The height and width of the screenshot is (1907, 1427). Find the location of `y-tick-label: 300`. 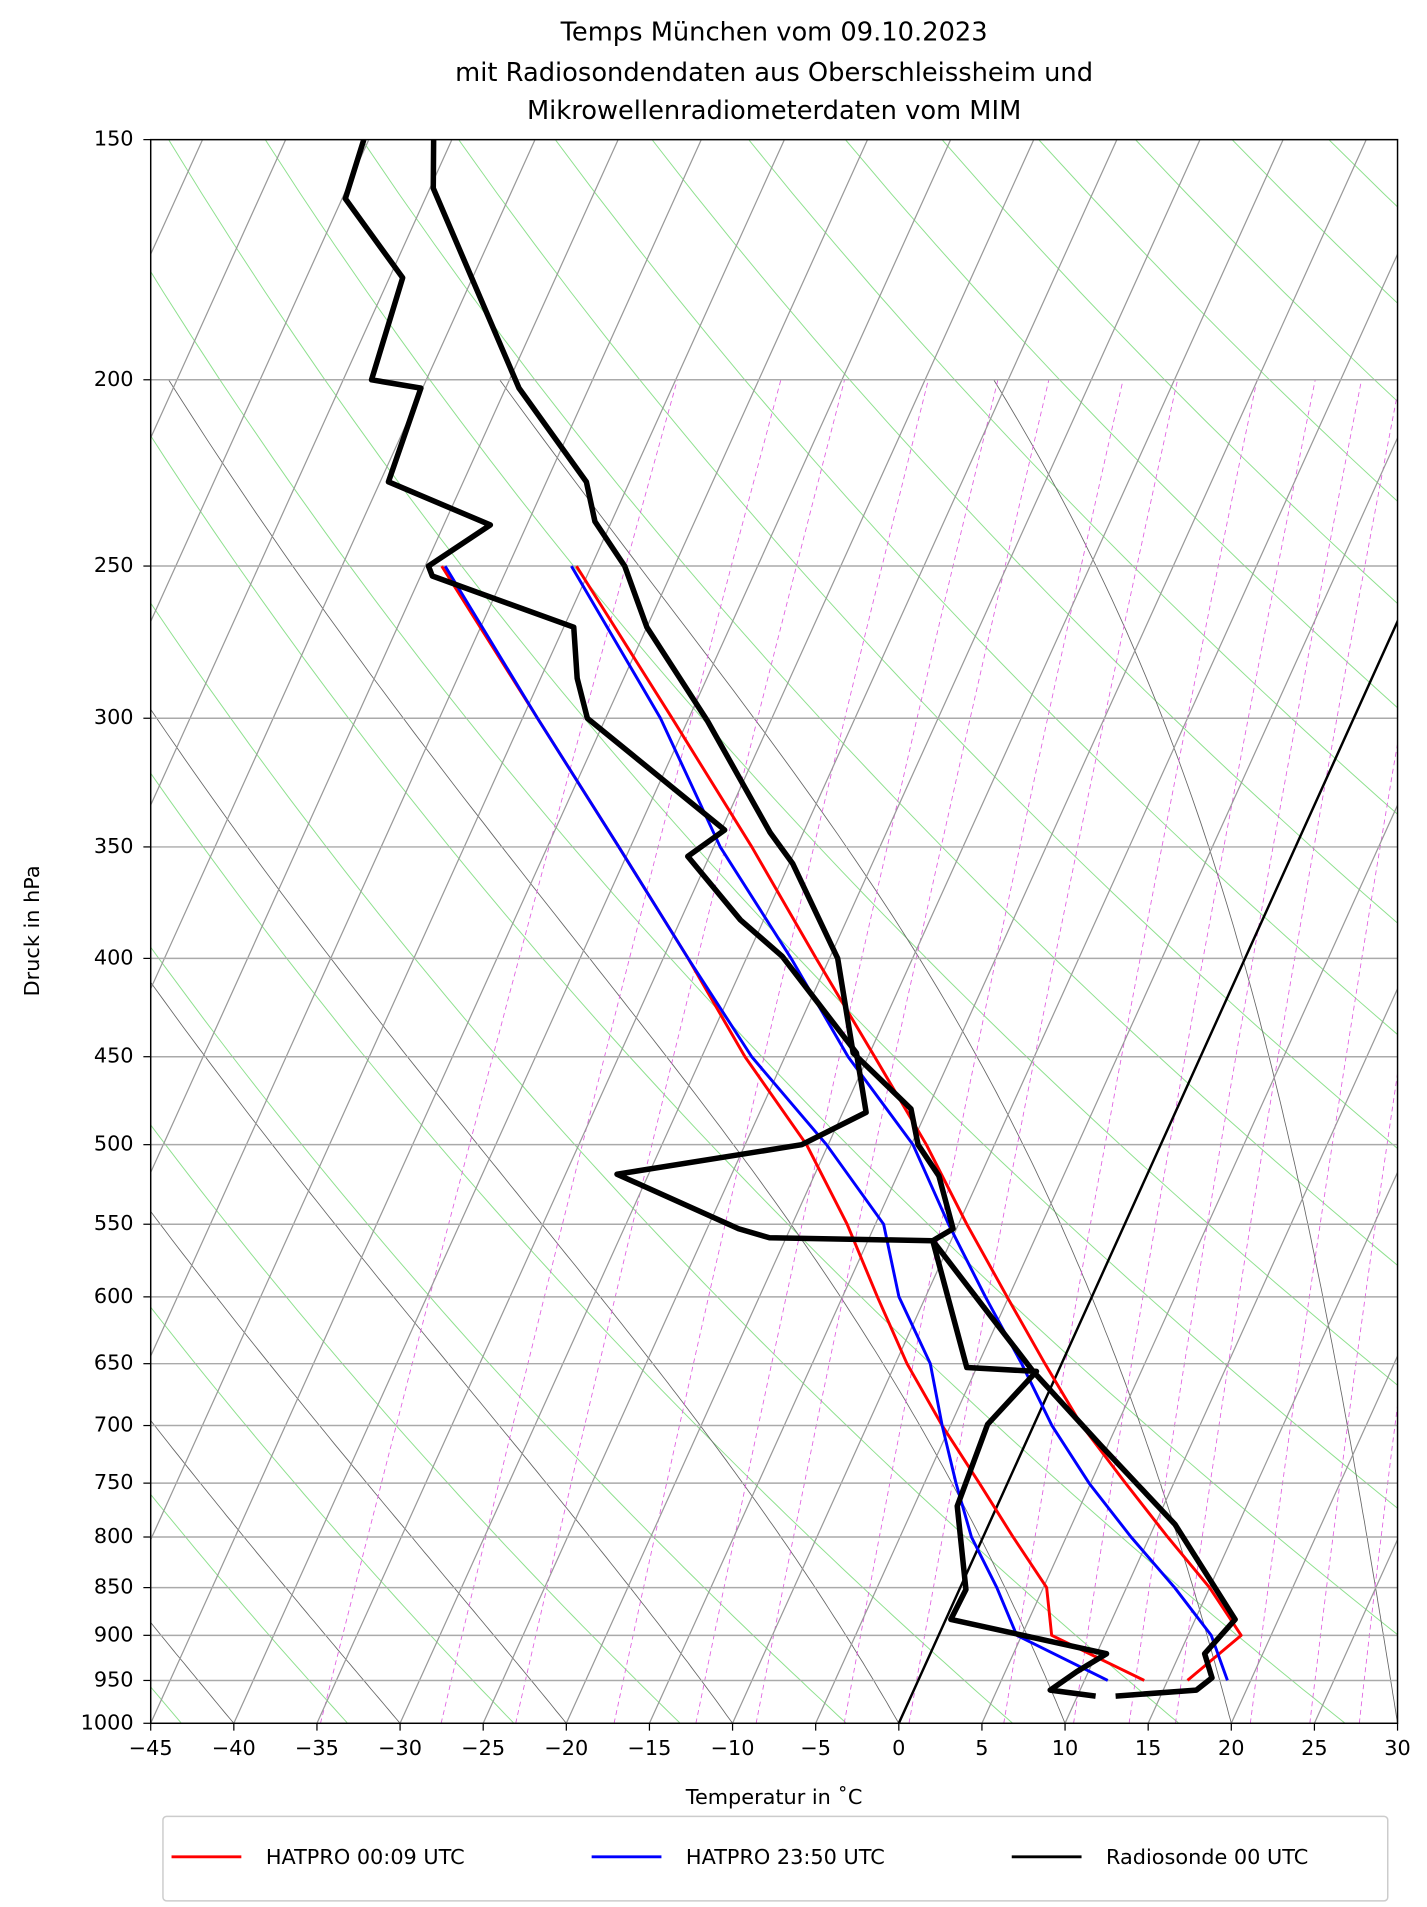

y-tick-label: 300 is located at coordinates (114, 717).